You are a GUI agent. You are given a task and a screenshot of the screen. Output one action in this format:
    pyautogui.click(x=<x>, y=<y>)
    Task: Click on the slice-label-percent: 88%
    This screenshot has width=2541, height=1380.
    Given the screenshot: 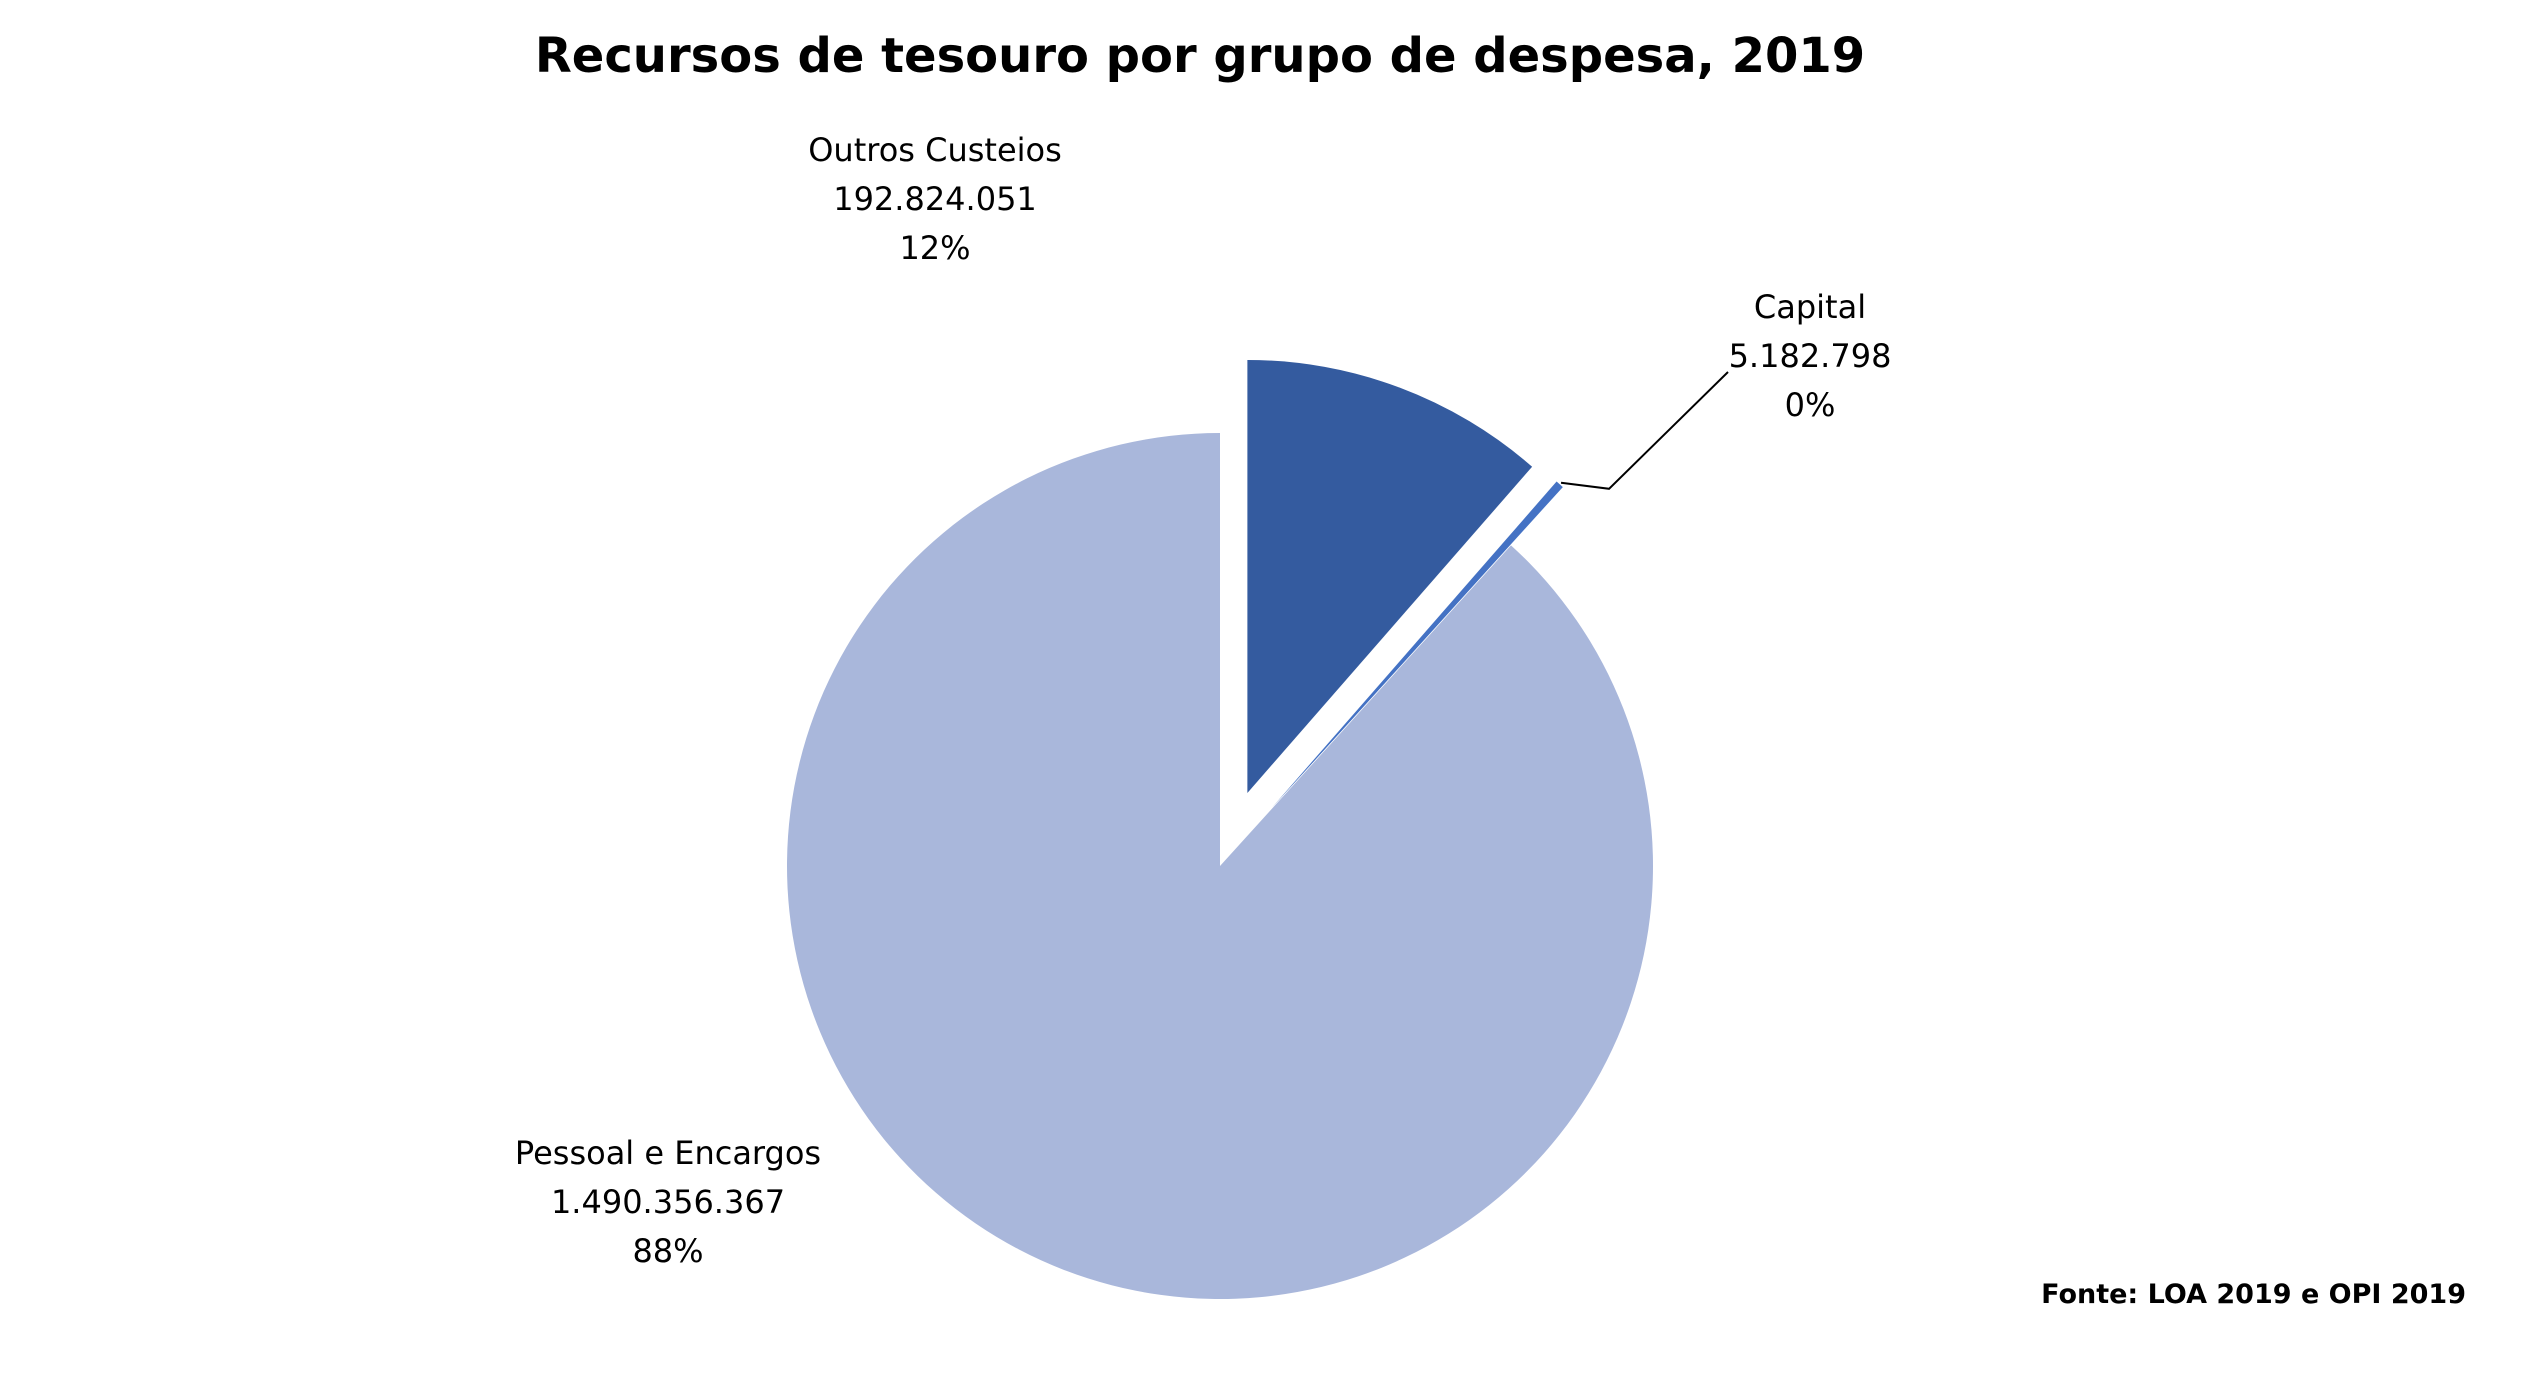 What is the action you would take?
    pyautogui.click(x=667, y=1251)
    